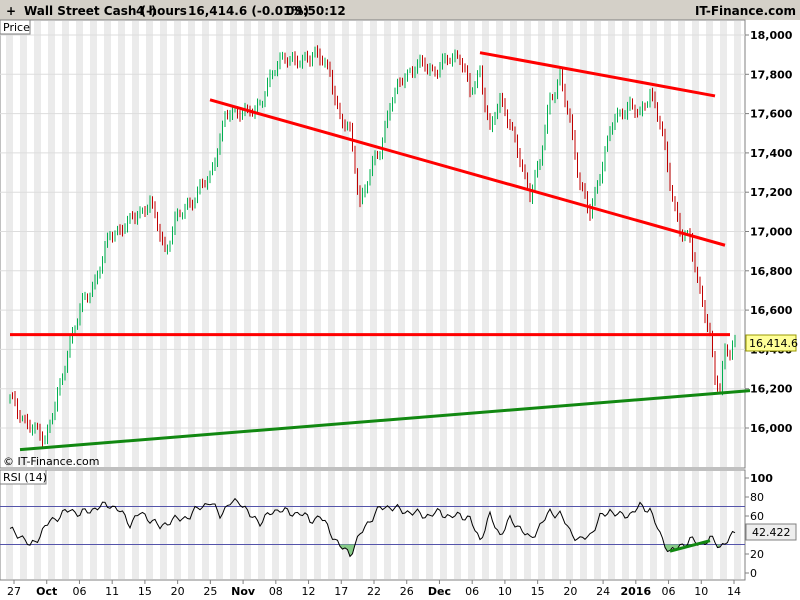 This screenshot has height=600, width=800. Describe the element at coordinates (701, 591) in the screenshot. I see `x-tick-label: 10` at that location.